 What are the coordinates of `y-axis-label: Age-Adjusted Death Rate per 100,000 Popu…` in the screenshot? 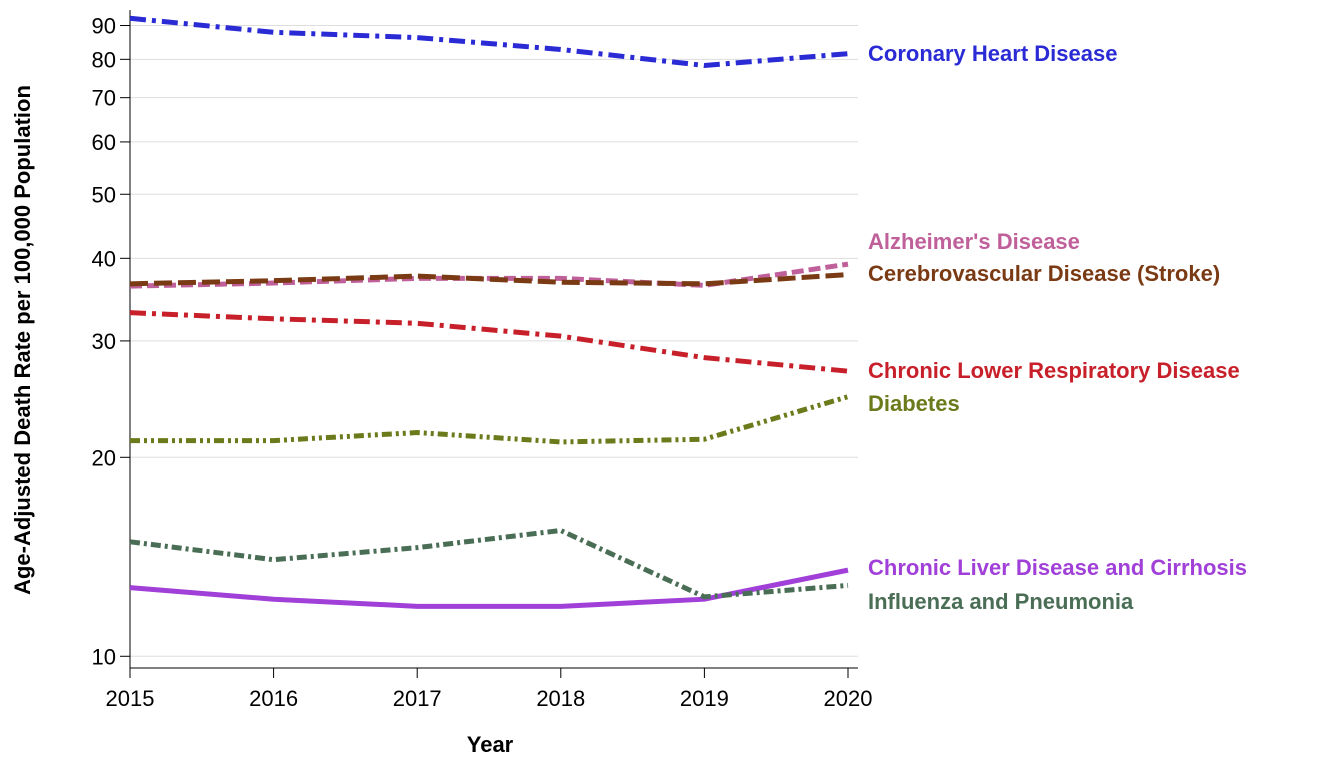 It's located at (22, 340).